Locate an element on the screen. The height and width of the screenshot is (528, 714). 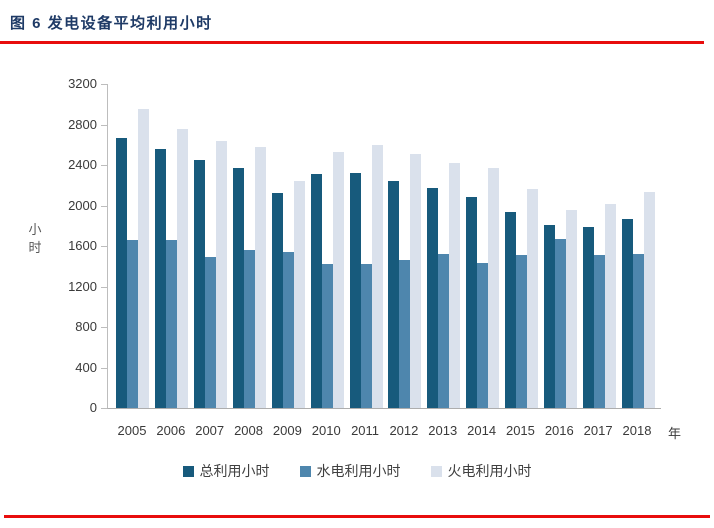
bar-hydro-2018 is located at coordinates (638, 331).